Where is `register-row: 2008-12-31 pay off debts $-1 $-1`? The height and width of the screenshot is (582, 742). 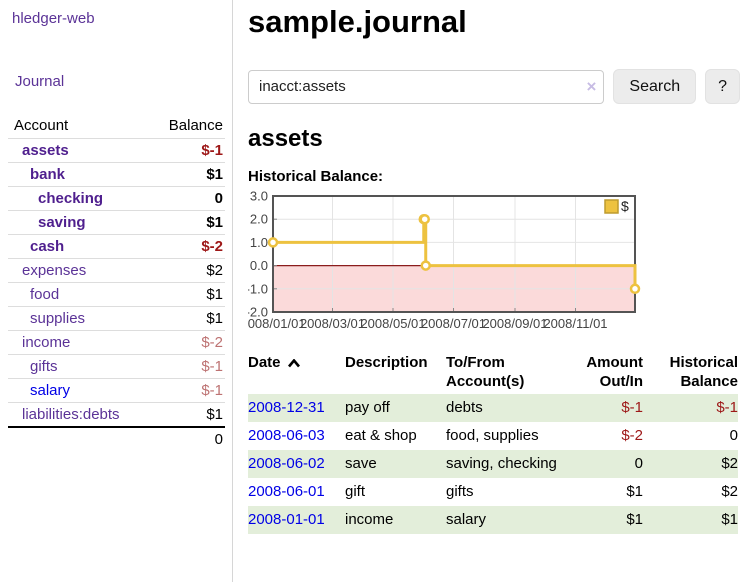 register-row: 2008-12-31 pay off debts $-1 $-1 is located at coordinates (493, 408).